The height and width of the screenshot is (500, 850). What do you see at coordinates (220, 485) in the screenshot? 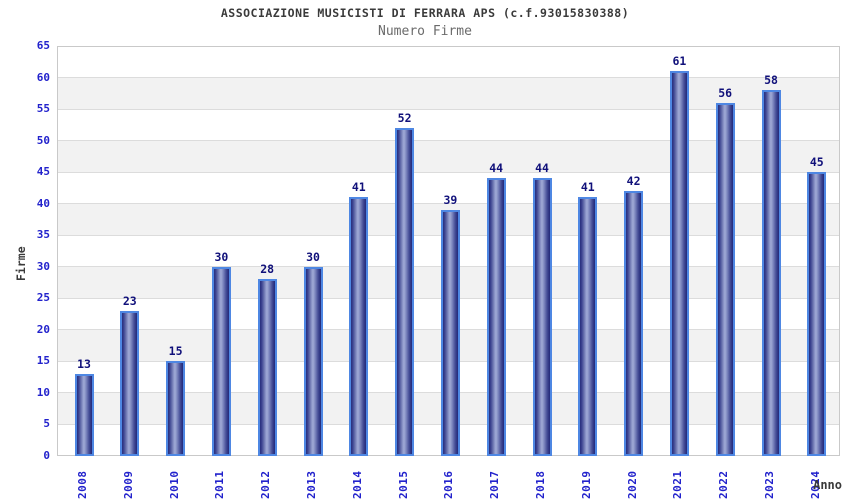
I see `x-tick-label: 2011` at bounding box center [220, 485].